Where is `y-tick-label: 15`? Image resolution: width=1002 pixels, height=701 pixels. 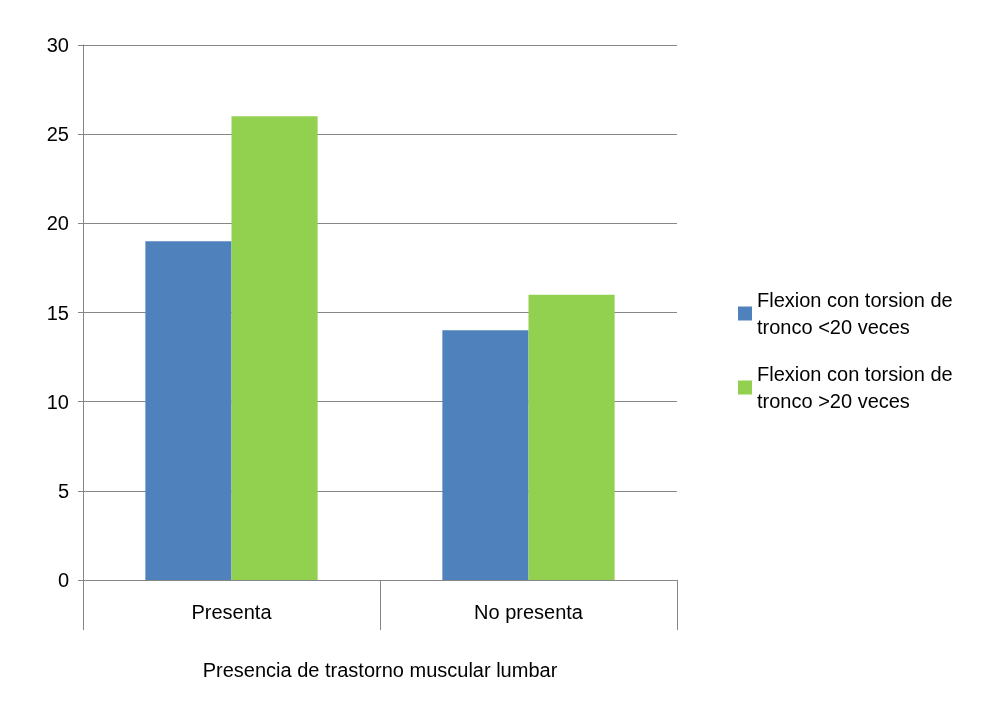
y-tick-label: 15 is located at coordinates (57, 312).